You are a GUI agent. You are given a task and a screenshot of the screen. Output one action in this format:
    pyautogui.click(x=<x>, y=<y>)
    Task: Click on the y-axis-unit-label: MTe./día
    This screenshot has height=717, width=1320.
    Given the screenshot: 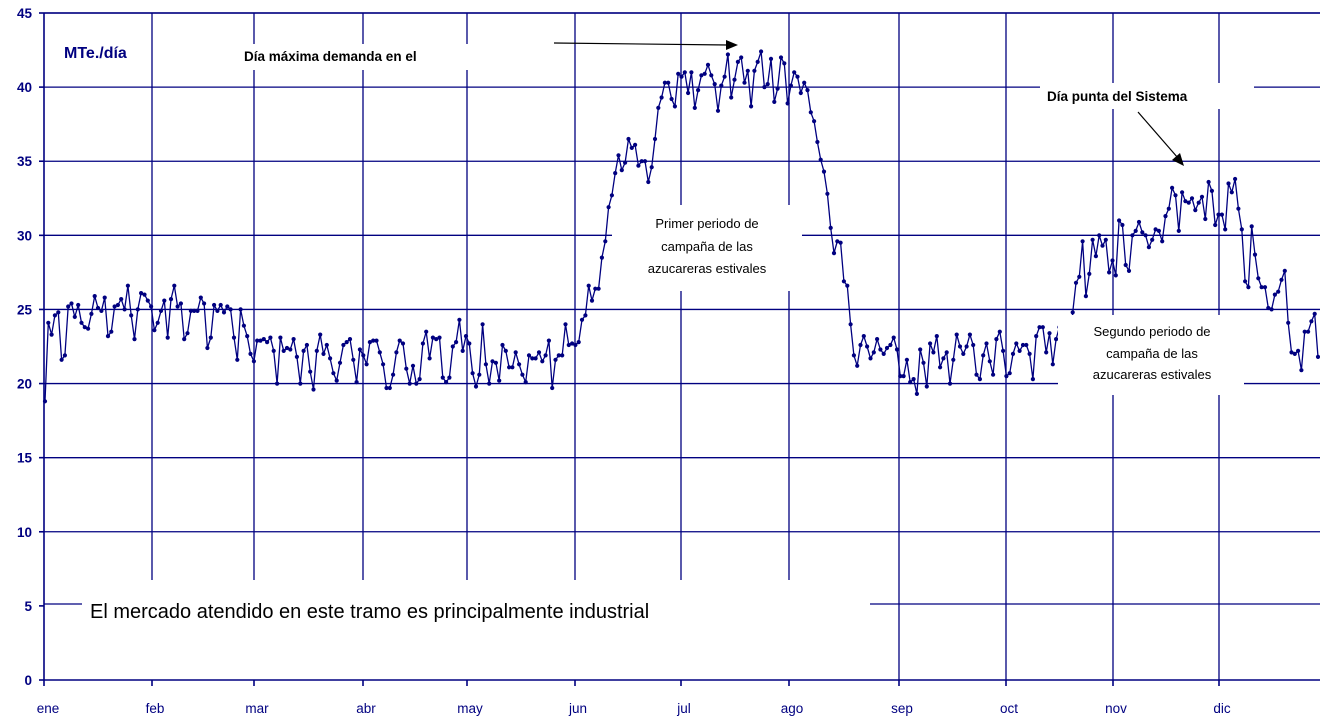 What is the action you would take?
    pyautogui.click(x=95, y=53)
    